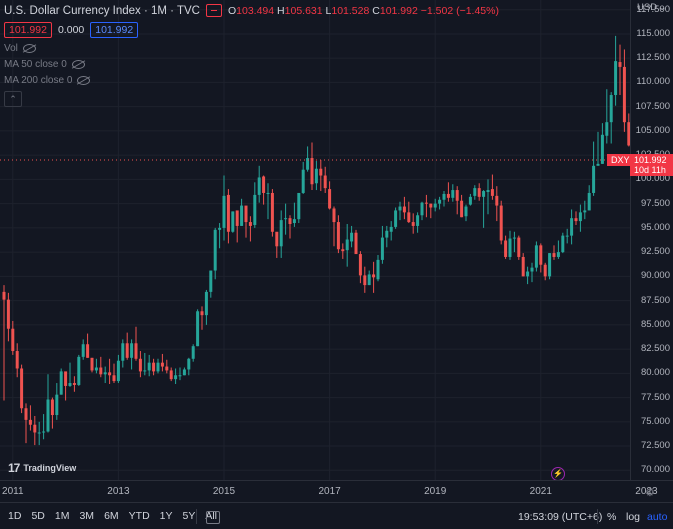 The height and width of the screenshot is (529, 673). Describe the element at coordinates (111, 516) in the screenshot. I see `range-6m: 6M` at that location.